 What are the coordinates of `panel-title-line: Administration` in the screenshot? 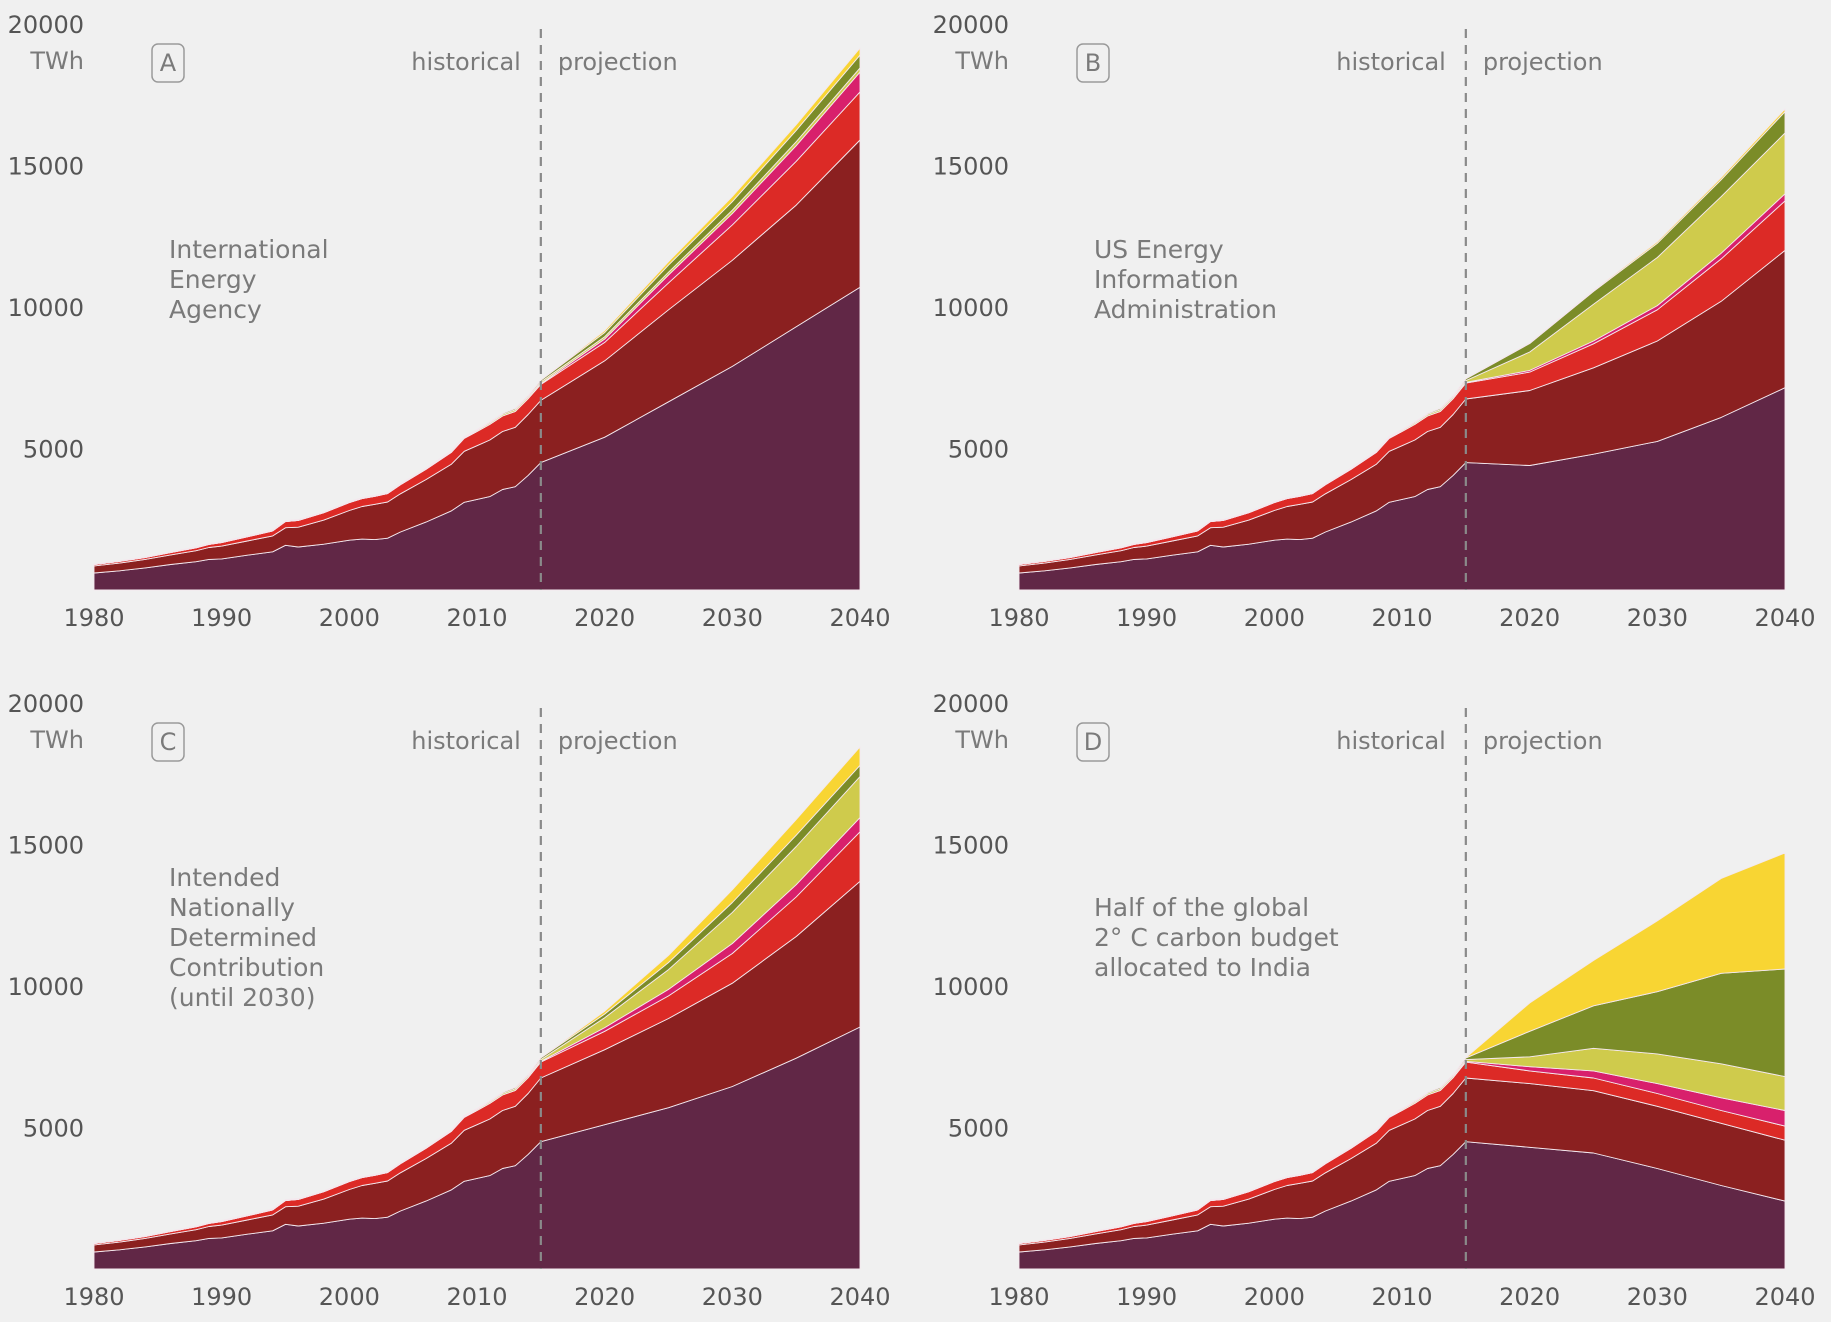 It's located at (1185, 309).